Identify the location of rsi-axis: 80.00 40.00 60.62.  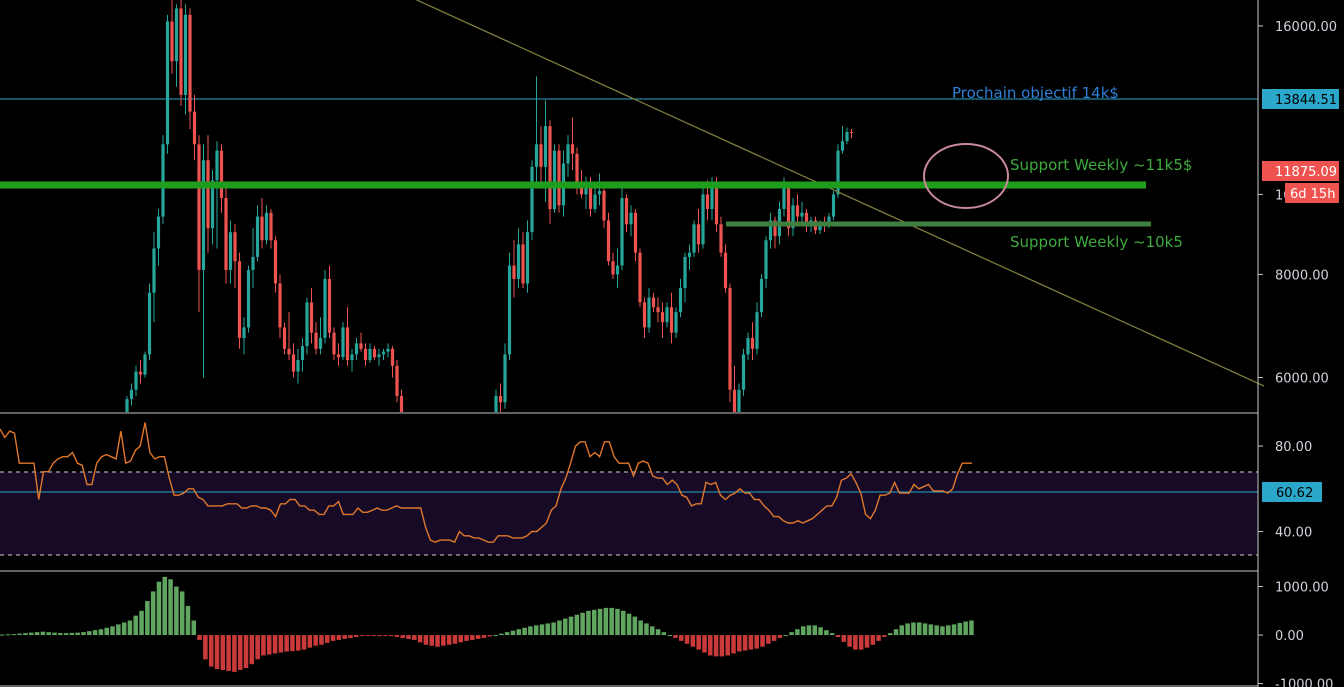
(1290, 490).